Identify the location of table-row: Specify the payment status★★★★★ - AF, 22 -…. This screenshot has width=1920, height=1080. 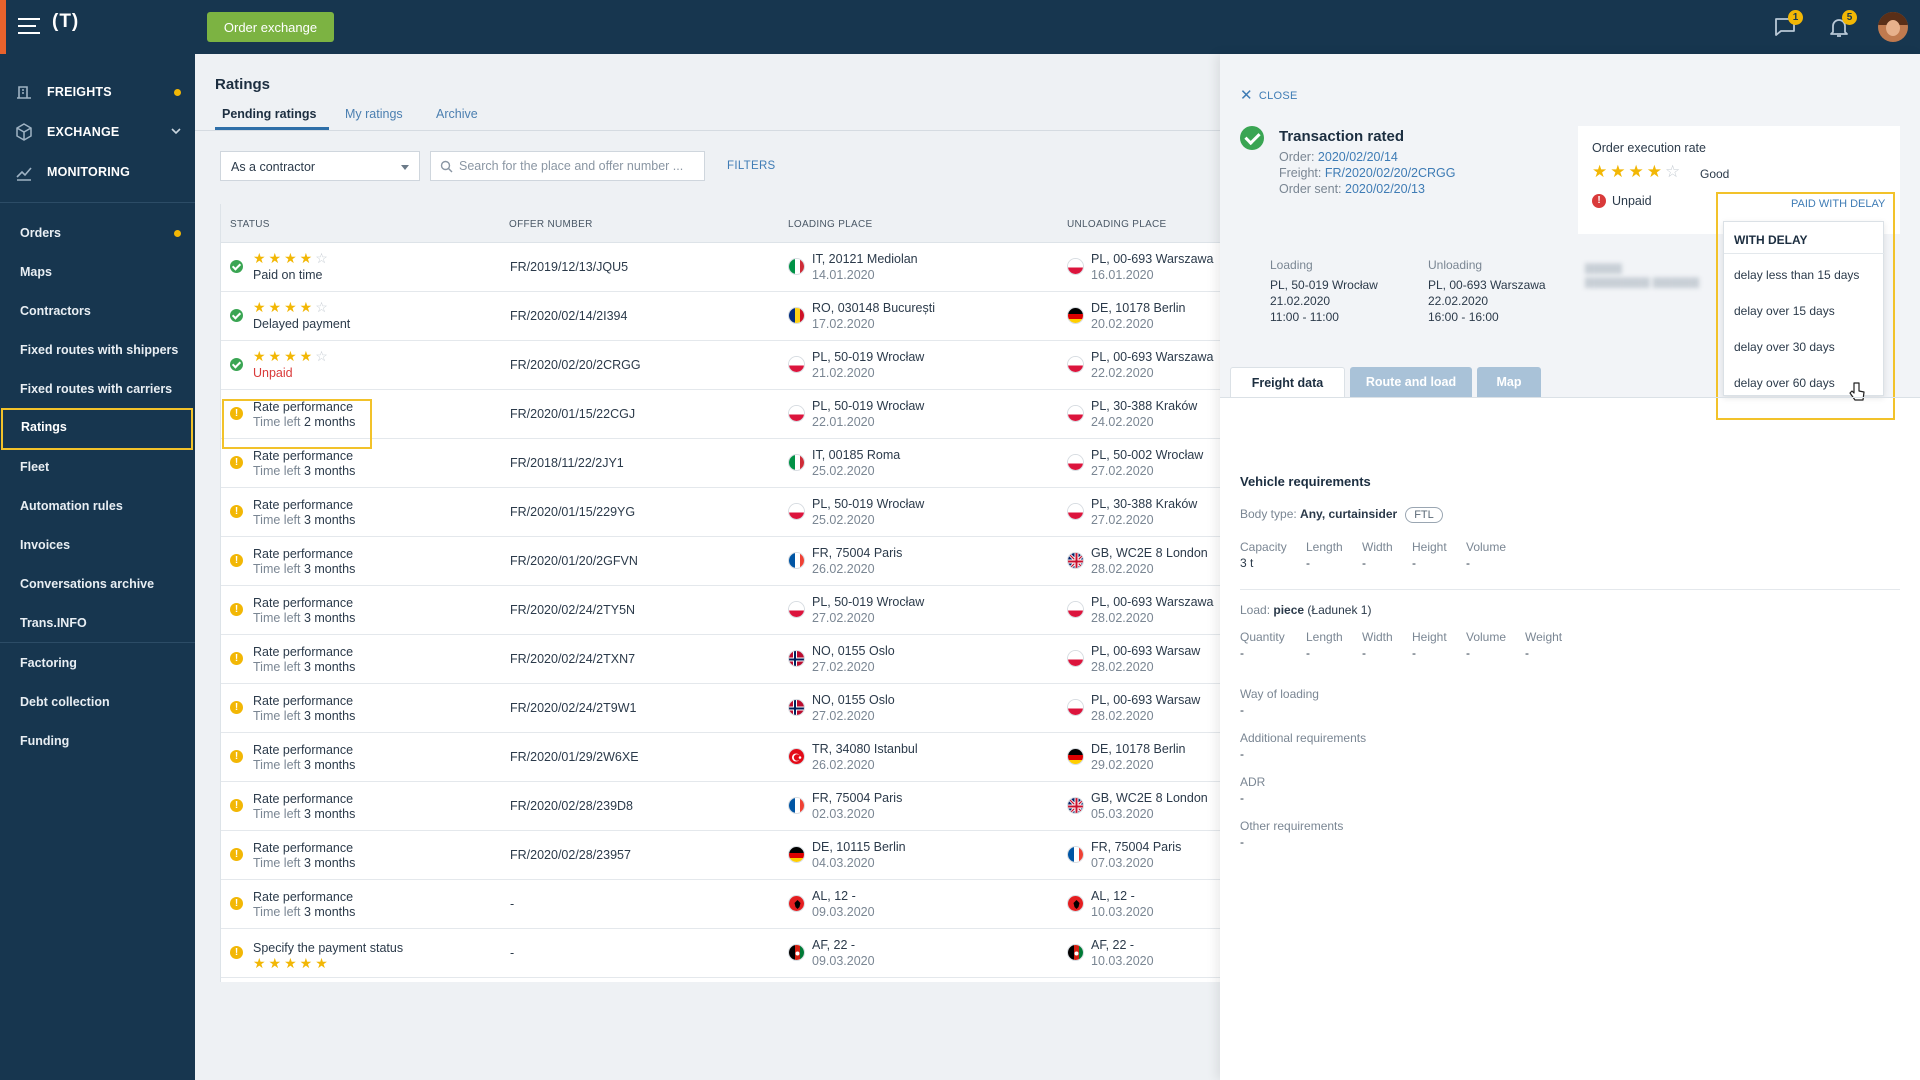
(721, 953).